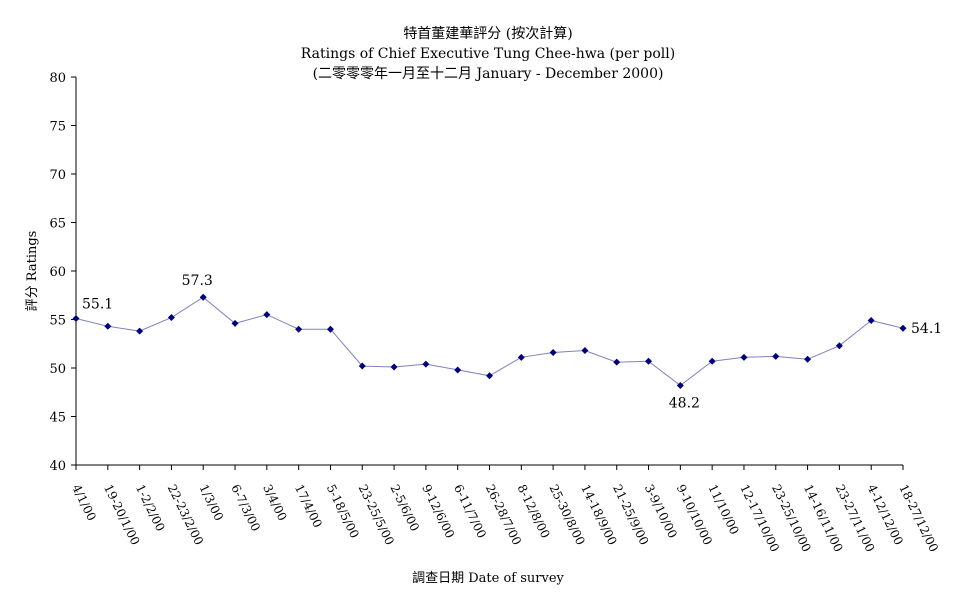  What do you see at coordinates (57, 224) in the screenshot?
I see `y-tick-label: 65` at bounding box center [57, 224].